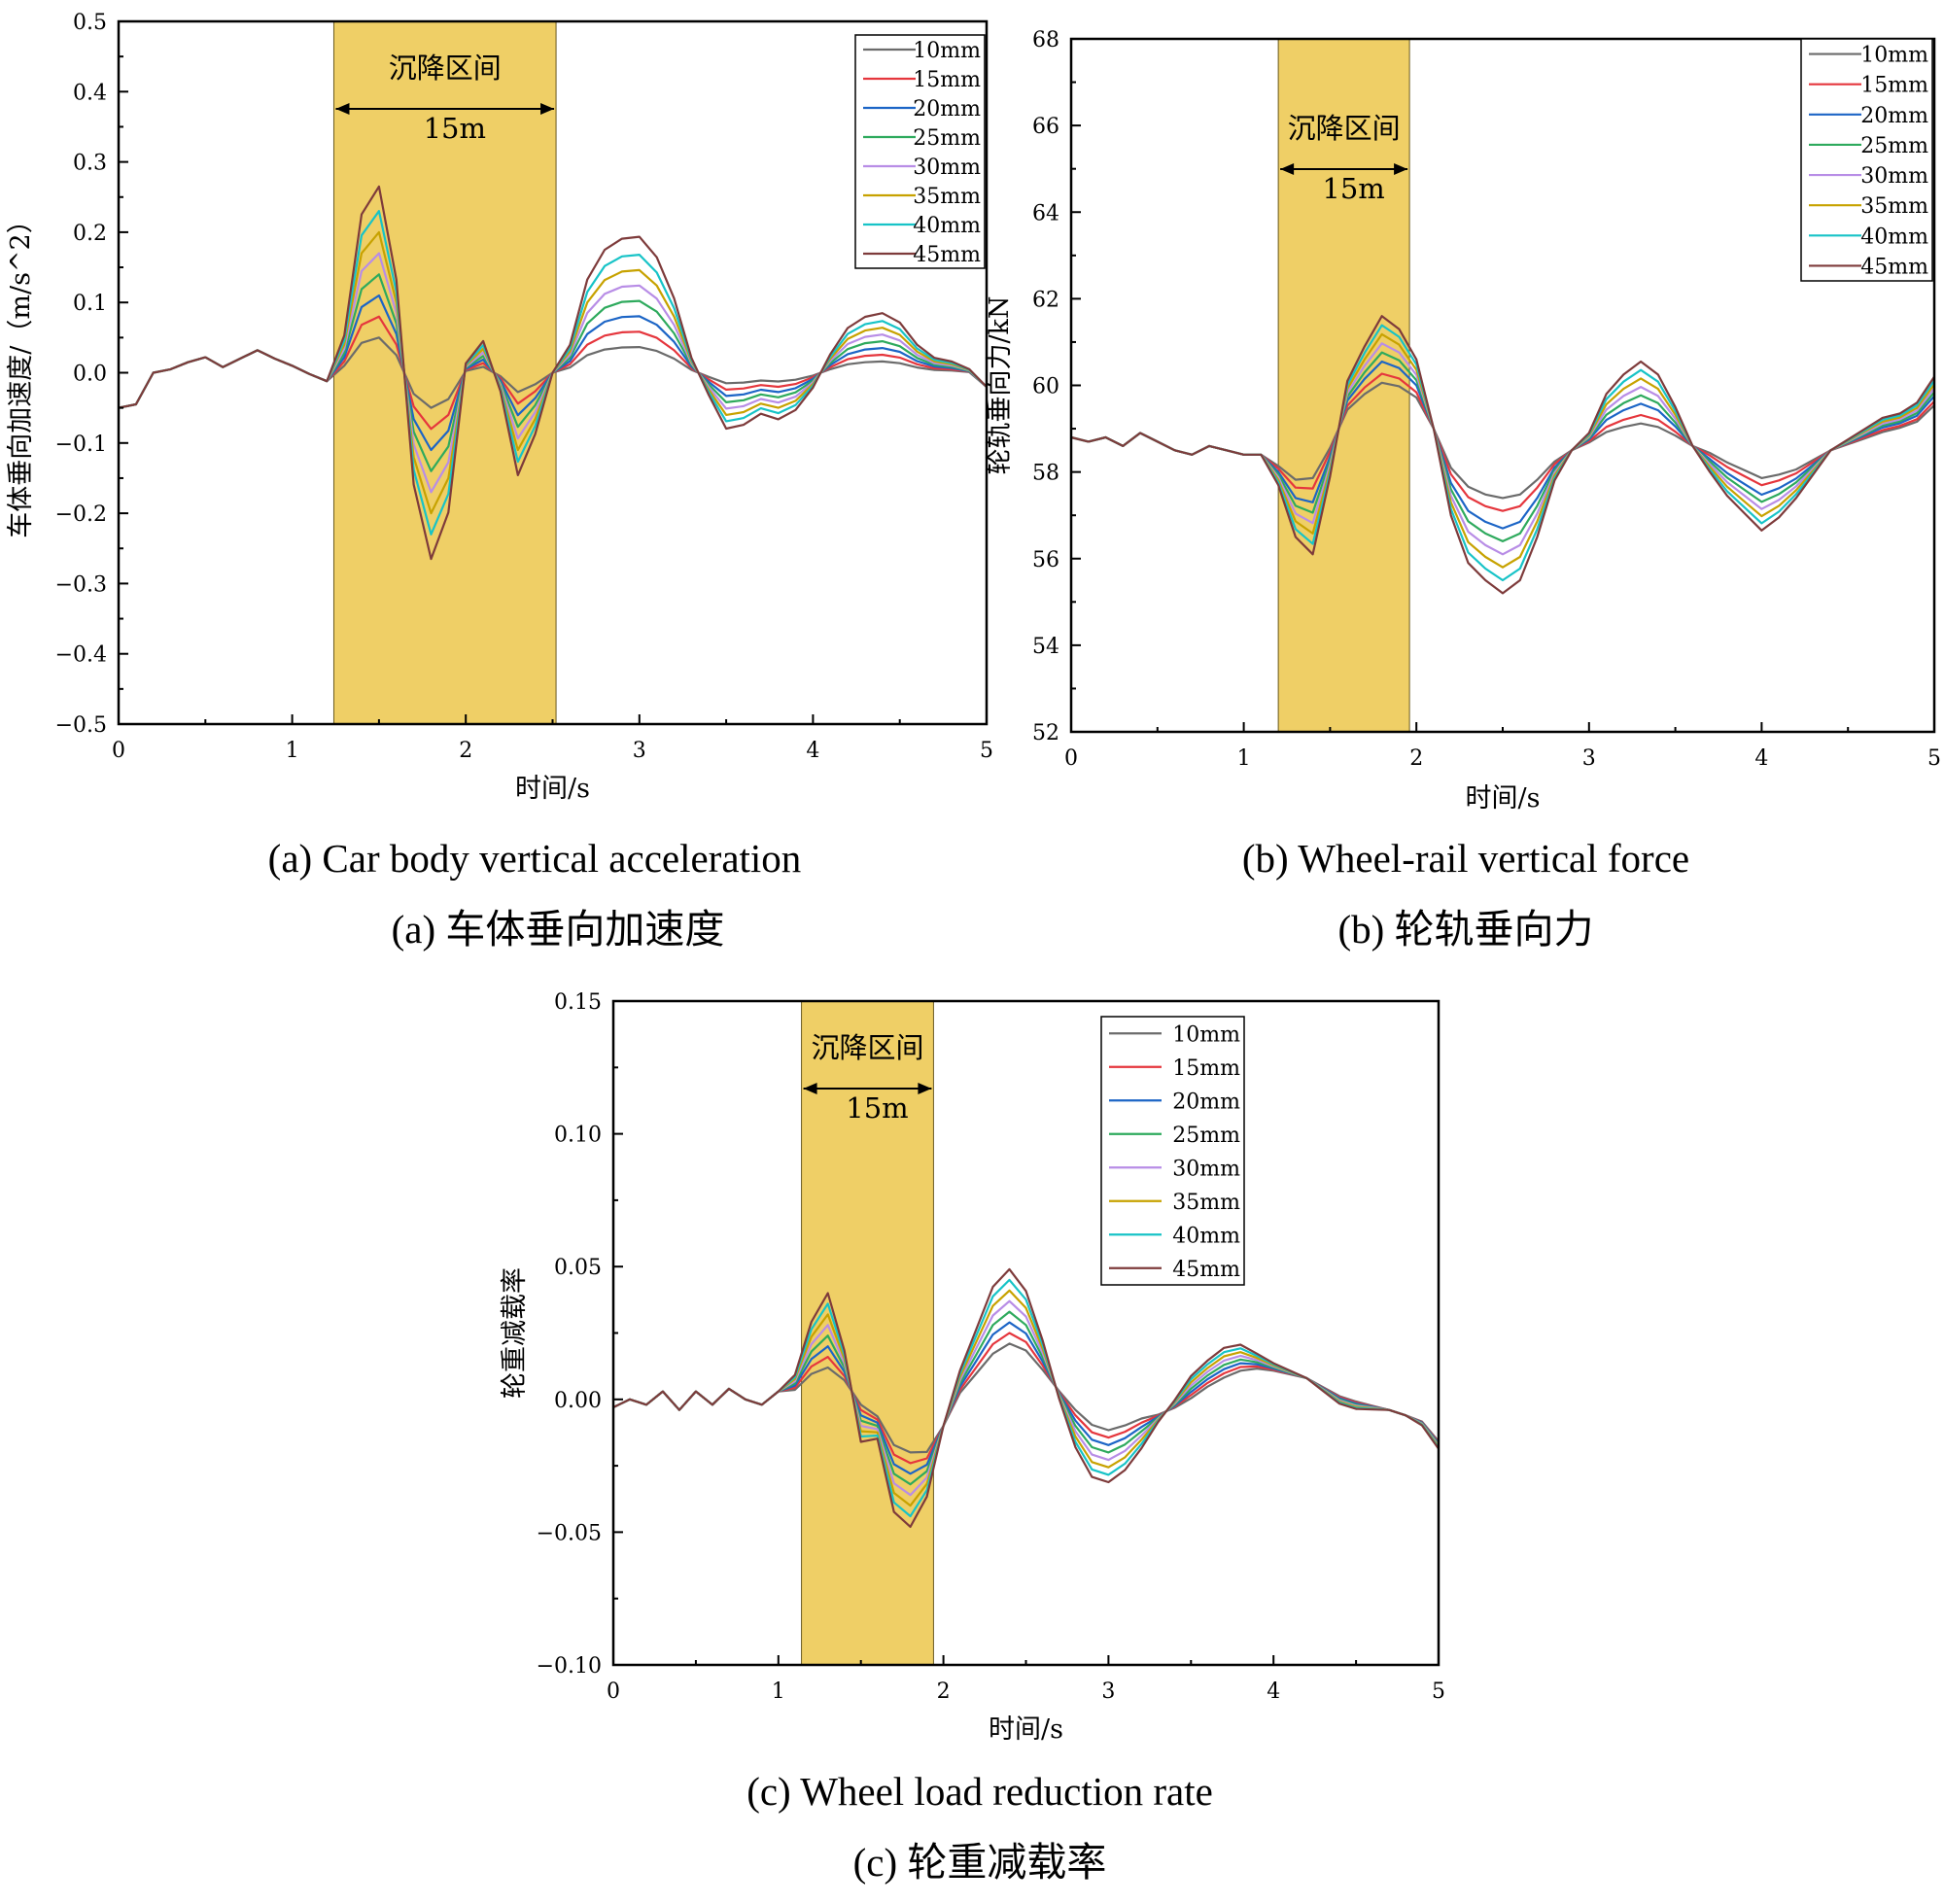 The width and height of the screenshot is (1944, 1904). I want to click on y-tick-label: −0.4, so click(81, 655).